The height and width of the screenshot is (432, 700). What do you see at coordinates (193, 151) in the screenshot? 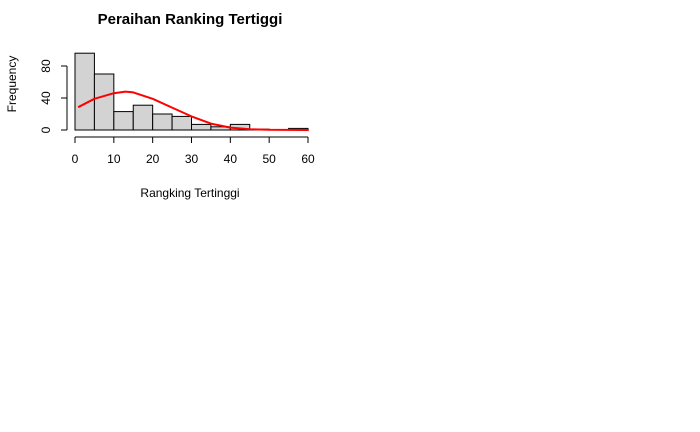
I see `x-axis: 0 10 20 30 40 50 60` at bounding box center [193, 151].